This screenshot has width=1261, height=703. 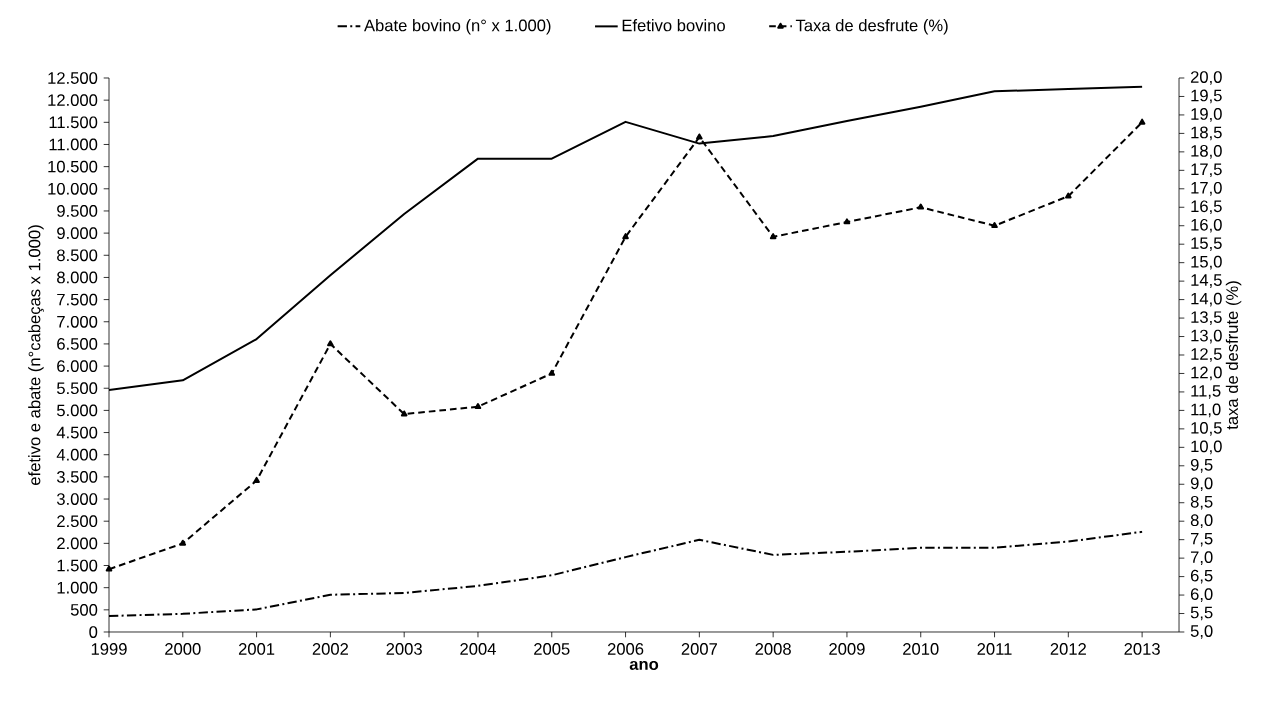 What do you see at coordinates (1206, 392) in the screenshot?
I see `y2-tick-label: 11,5` at bounding box center [1206, 392].